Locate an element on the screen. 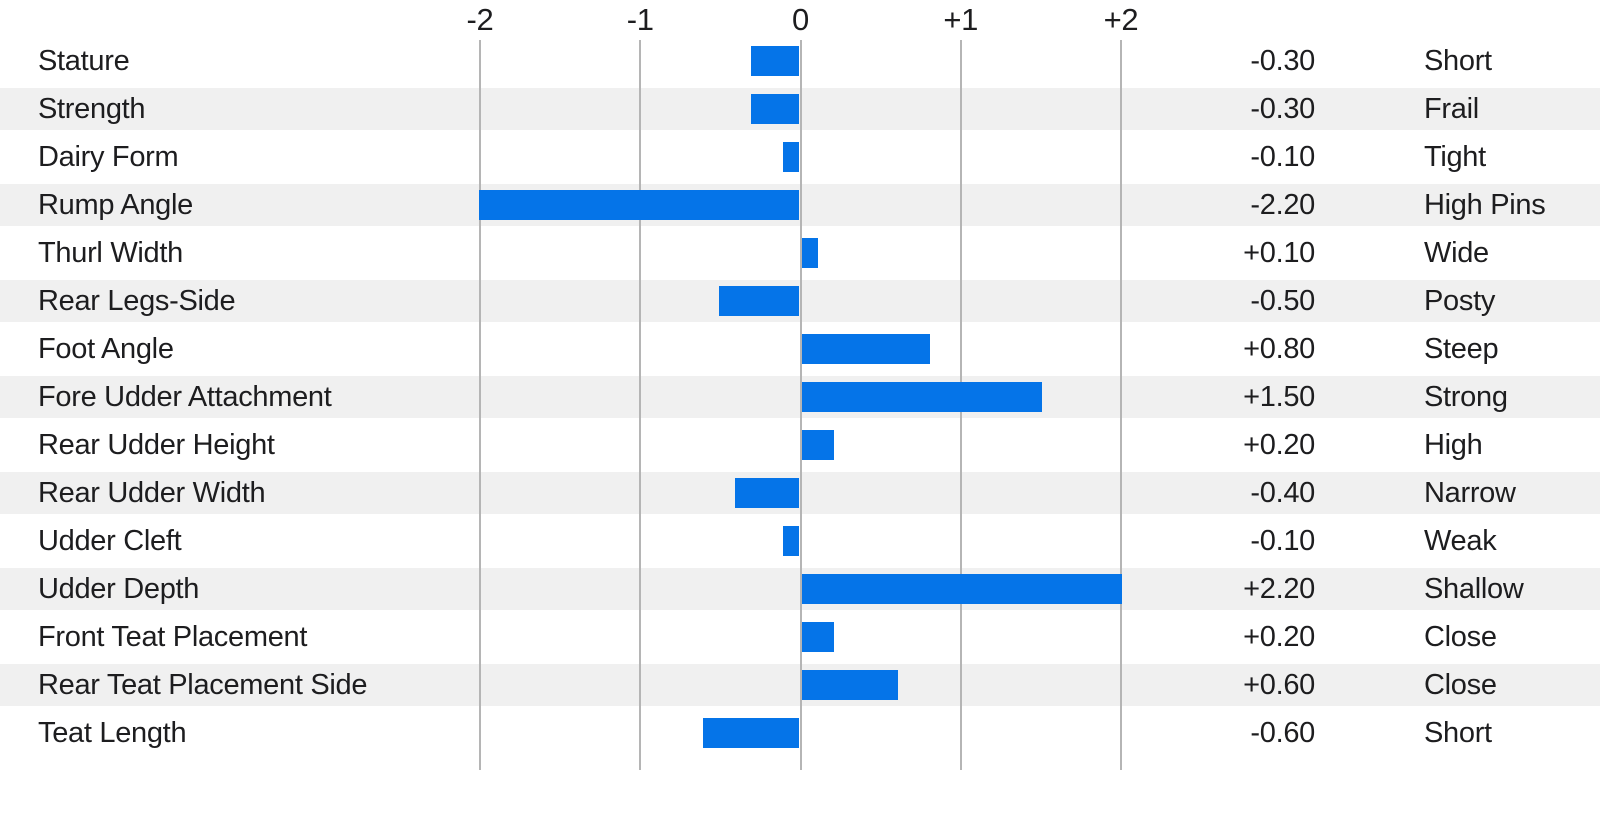  x-axis-tick-label: -1 is located at coordinates (640, 19).